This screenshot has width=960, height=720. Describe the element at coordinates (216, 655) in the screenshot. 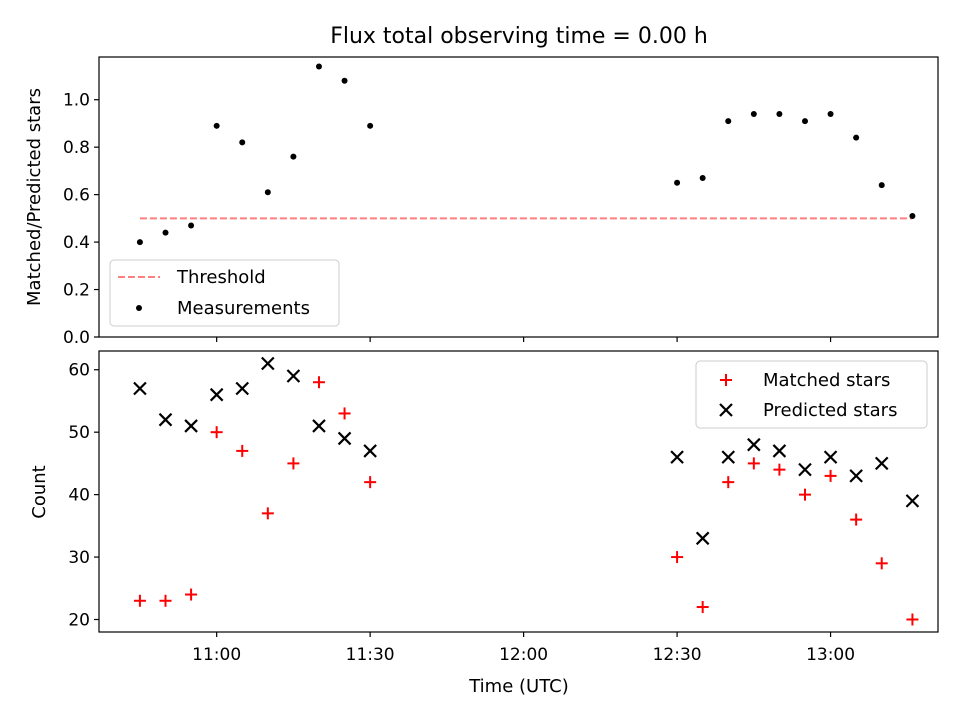

I see `x-tick-label: 11:00` at that location.